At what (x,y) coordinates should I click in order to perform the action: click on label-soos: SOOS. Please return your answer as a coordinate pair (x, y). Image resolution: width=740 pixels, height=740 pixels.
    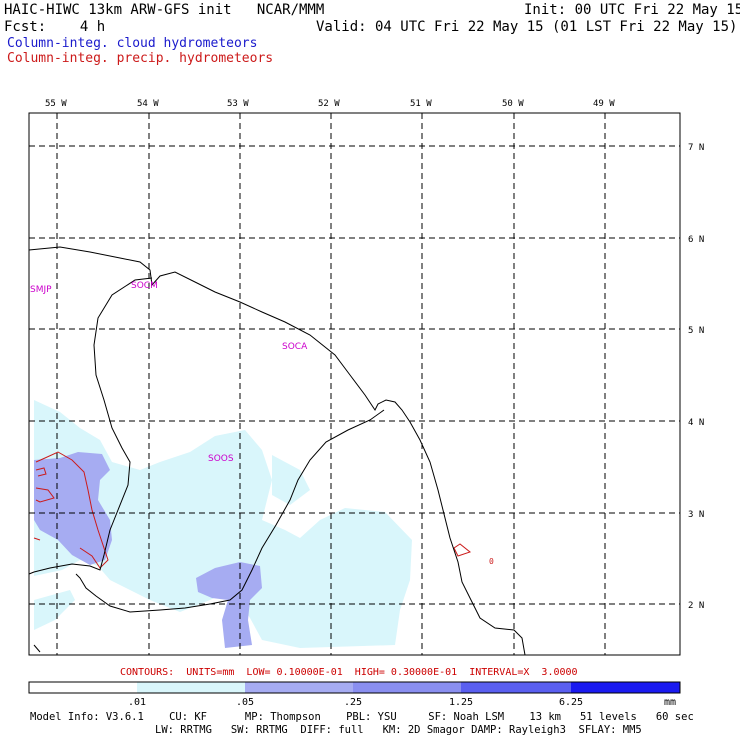
    Looking at the image, I should click on (221, 459).